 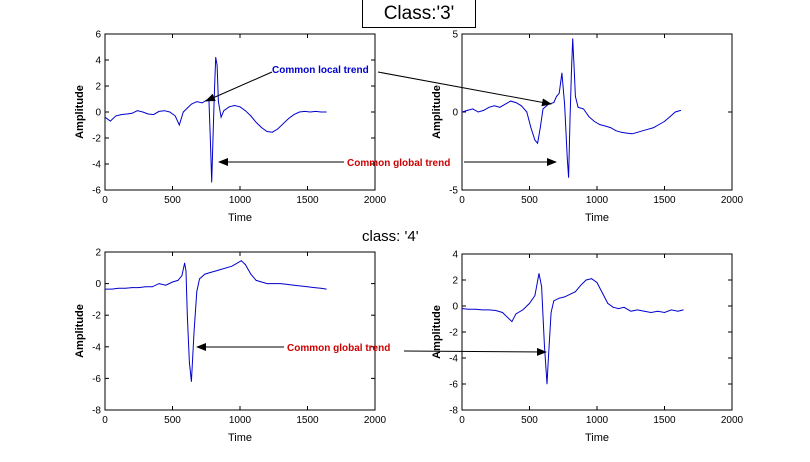 What do you see at coordinates (96, 411) in the screenshot?
I see `y-tick-label: -8` at bounding box center [96, 411].